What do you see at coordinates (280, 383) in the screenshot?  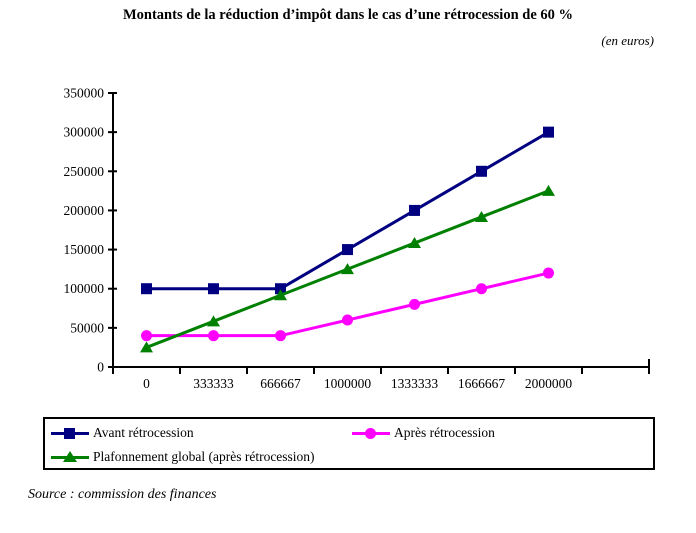 I see `svg-text: 666667` at bounding box center [280, 383].